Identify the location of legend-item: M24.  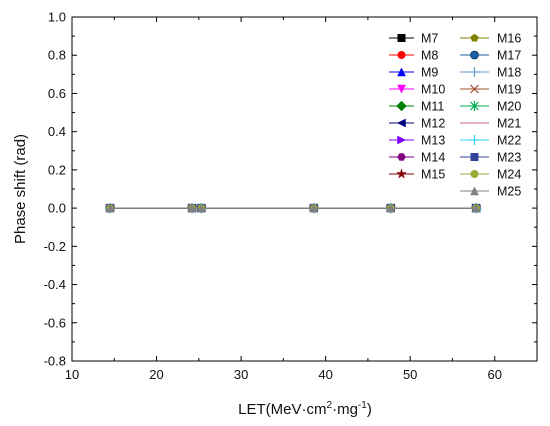
(490, 175).